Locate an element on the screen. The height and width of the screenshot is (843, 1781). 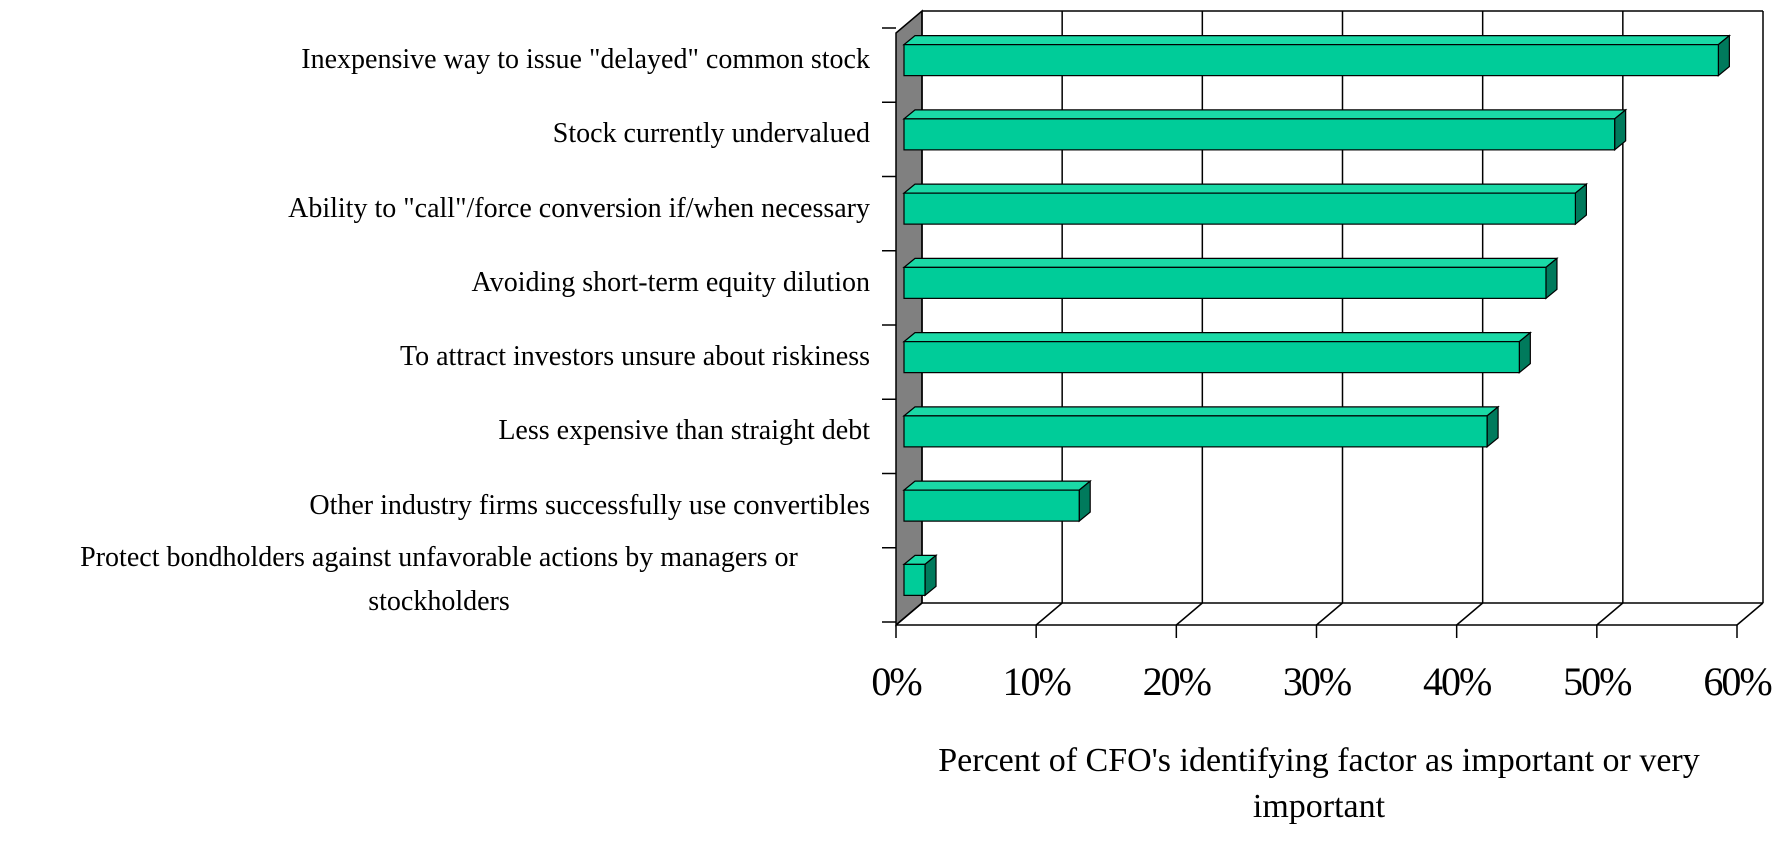
x-tick-label: 10% is located at coordinates (1037, 681).